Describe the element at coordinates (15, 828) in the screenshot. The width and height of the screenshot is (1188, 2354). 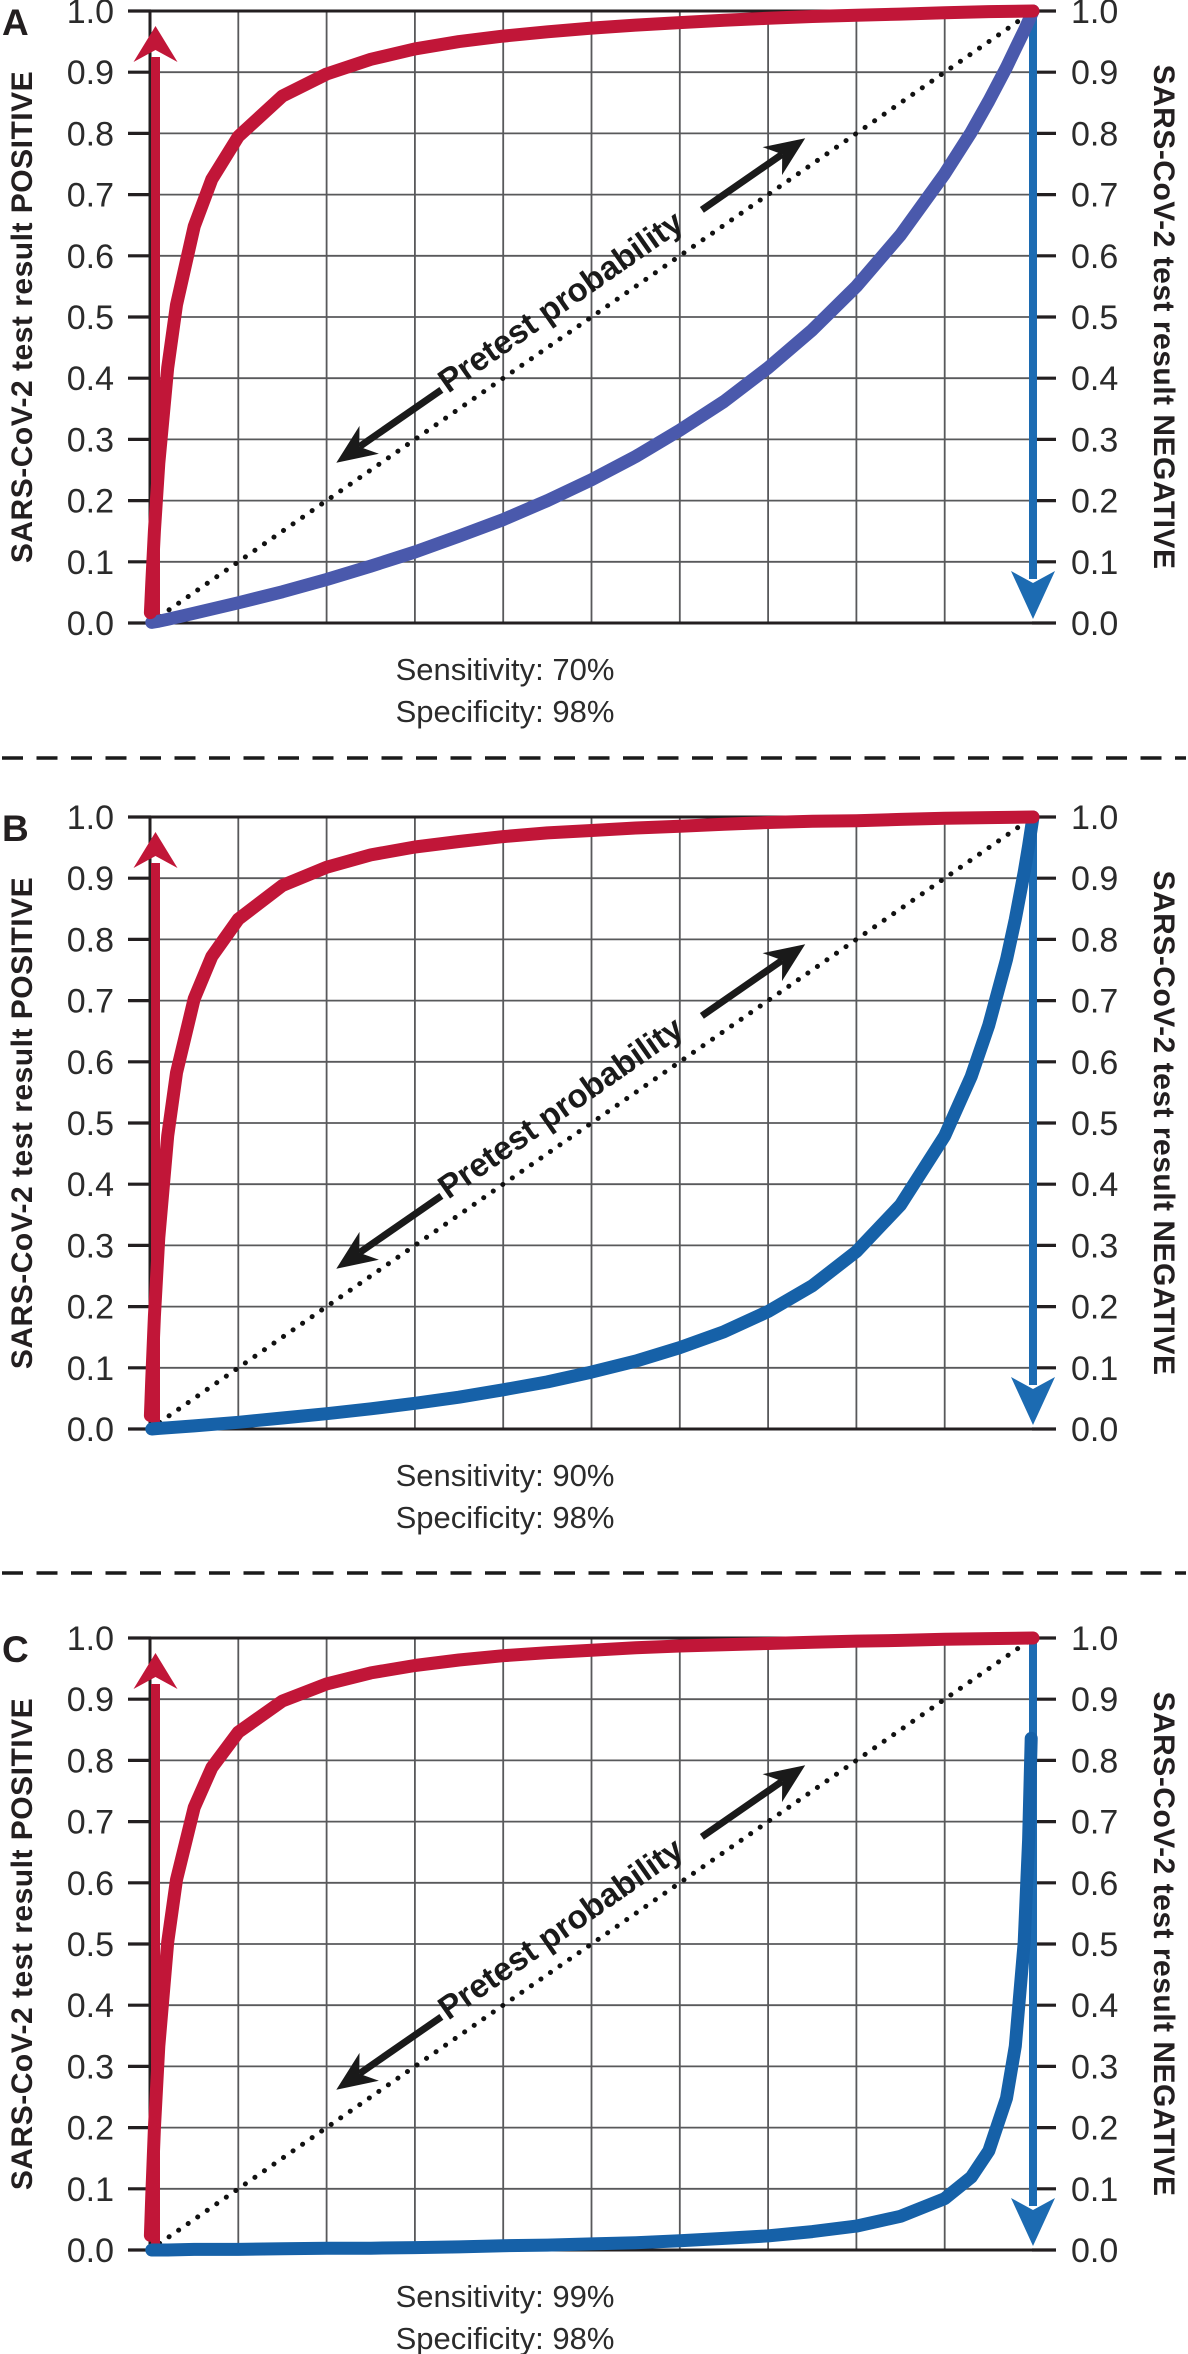
I see `panel-letter: B` at that location.